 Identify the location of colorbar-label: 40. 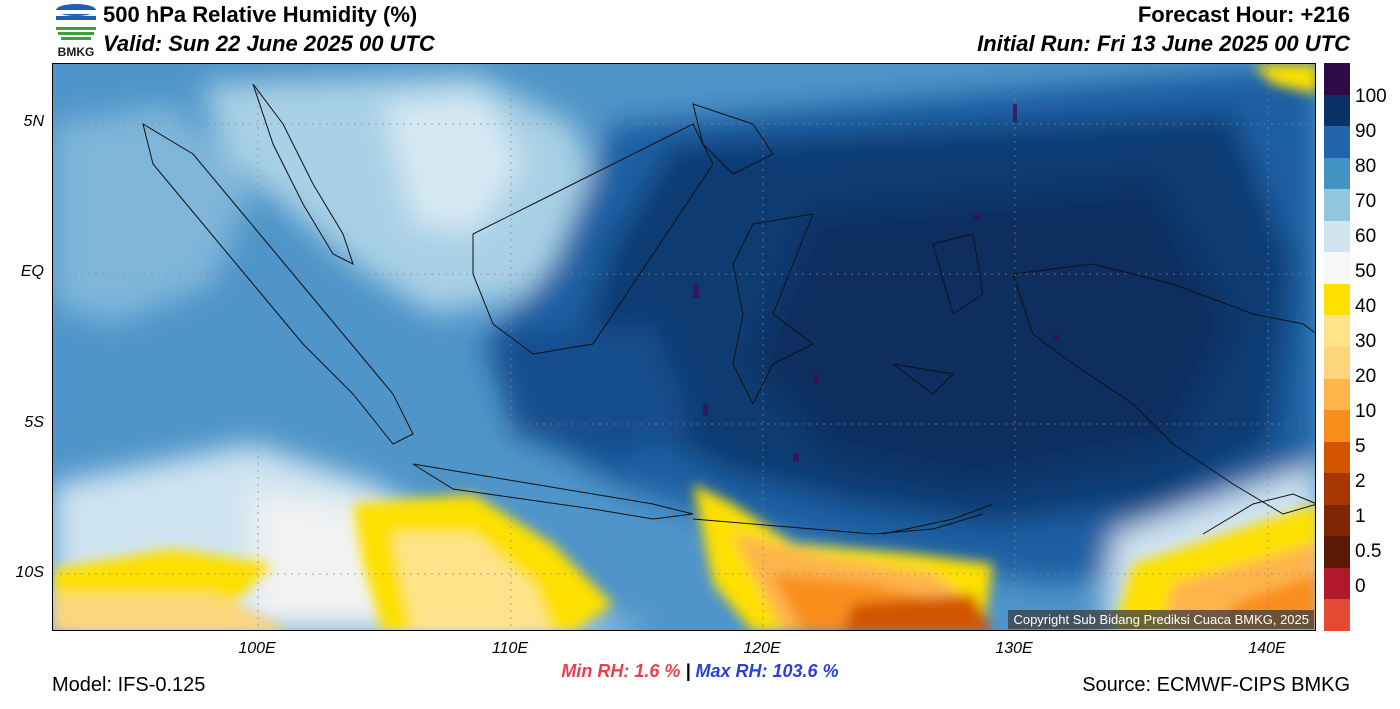
(1366, 306).